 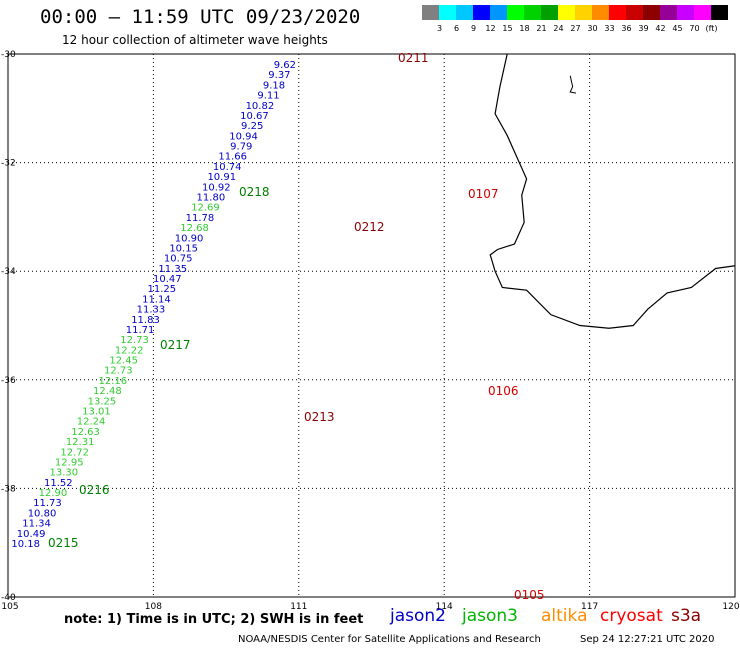 What do you see at coordinates (456, 28) in the screenshot?
I see `legend-label: 6` at bounding box center [456, 28].